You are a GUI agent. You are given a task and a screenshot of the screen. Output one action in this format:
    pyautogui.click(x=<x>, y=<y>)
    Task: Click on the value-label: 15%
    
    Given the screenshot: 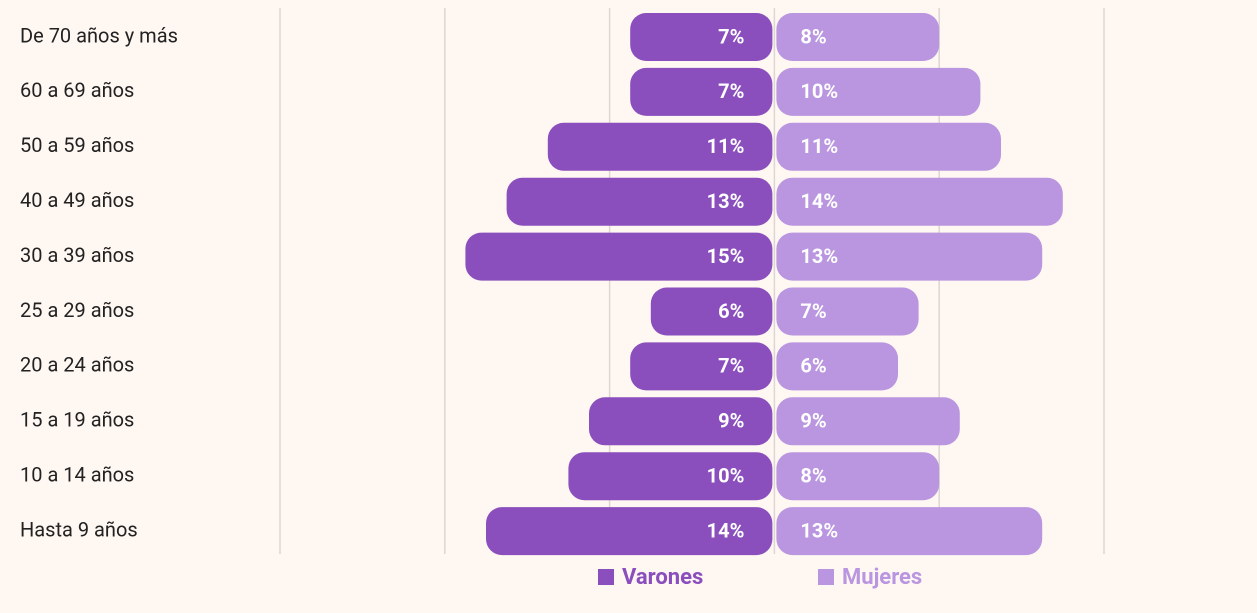 What is the action you would take?
    pyautogui.click(x=726, y=256)
    